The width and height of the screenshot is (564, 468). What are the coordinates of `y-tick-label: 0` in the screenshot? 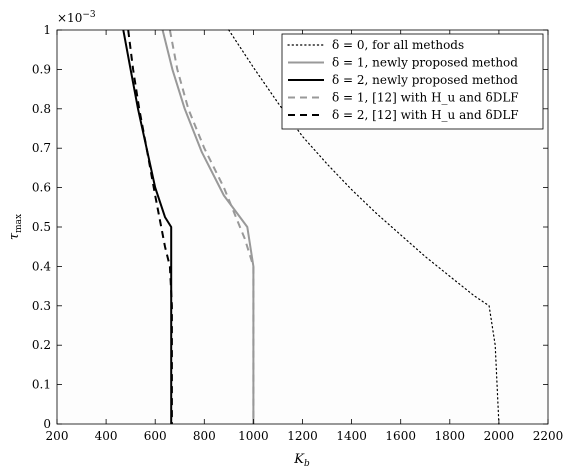 It's located at (47, 424).